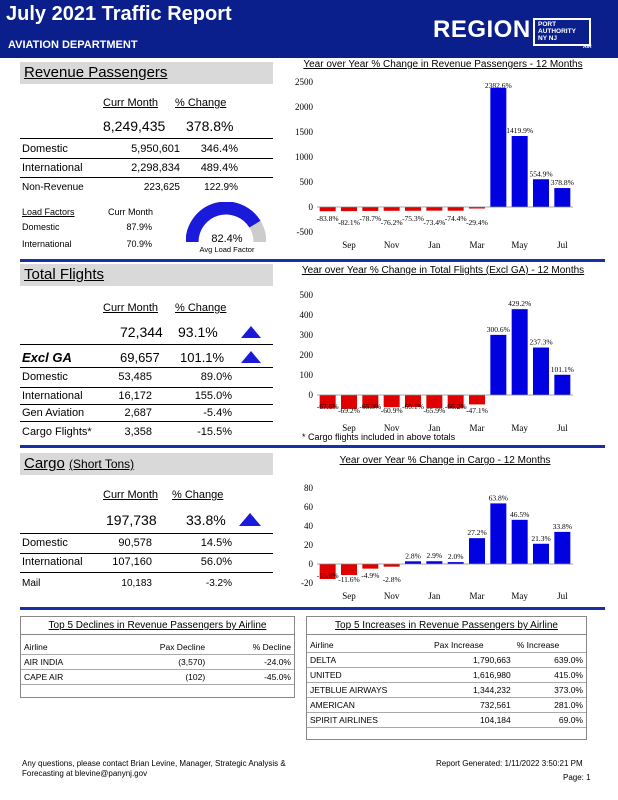  What do you see at coordinates (201, 103) in the screenshot?
I see `rev-col-change: % Change` at bounding box center [201, 103].